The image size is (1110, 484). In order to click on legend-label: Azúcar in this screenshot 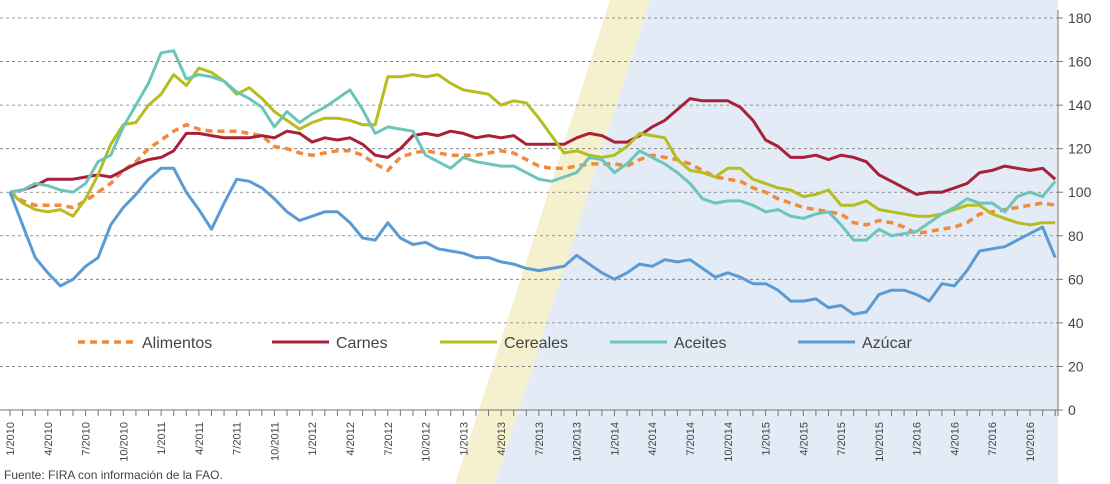, I will do `click(887, 343)`.